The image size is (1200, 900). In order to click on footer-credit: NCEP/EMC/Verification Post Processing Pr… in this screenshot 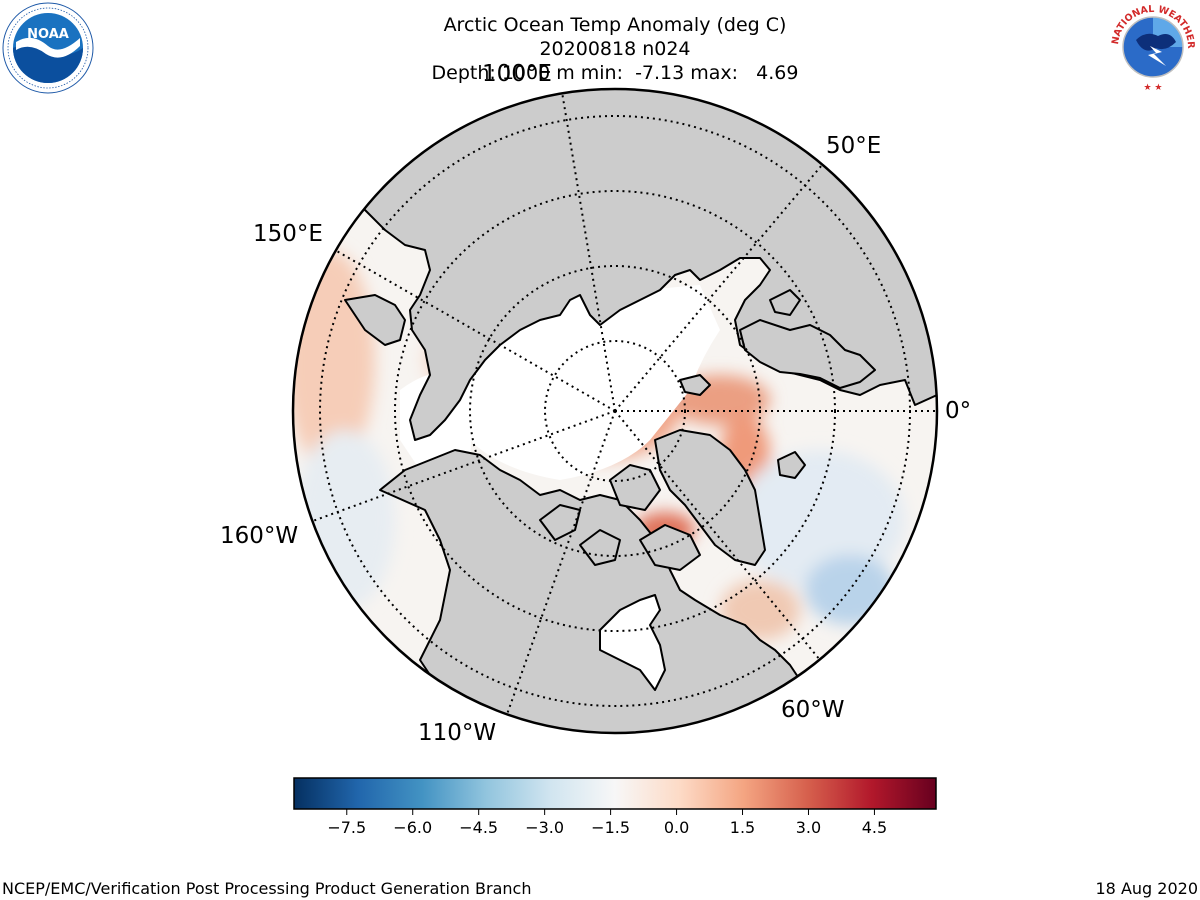, I will do `click(267, 888)`.